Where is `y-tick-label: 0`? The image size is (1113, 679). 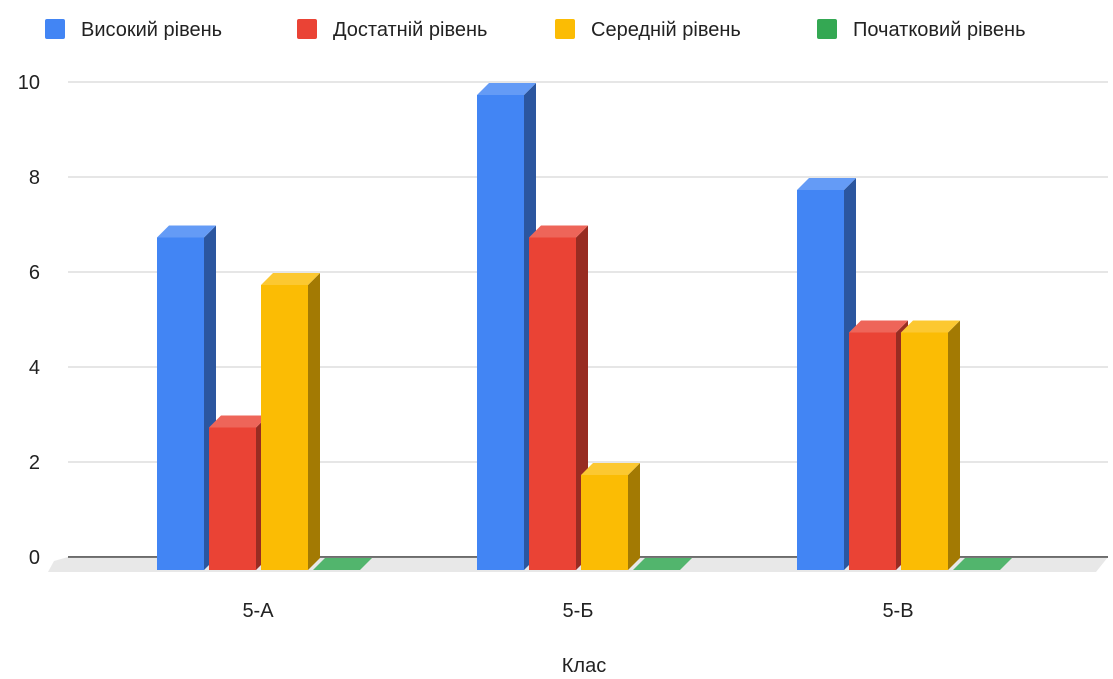
y-tick-label: 0 is located at coordinates (34, 558).